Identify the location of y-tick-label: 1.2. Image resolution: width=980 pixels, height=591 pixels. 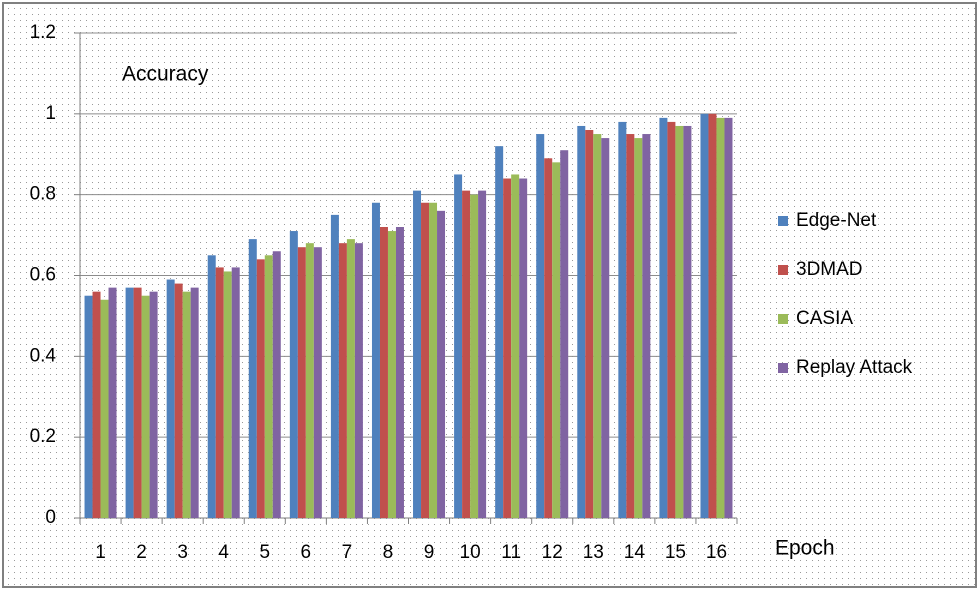
(43, 32).